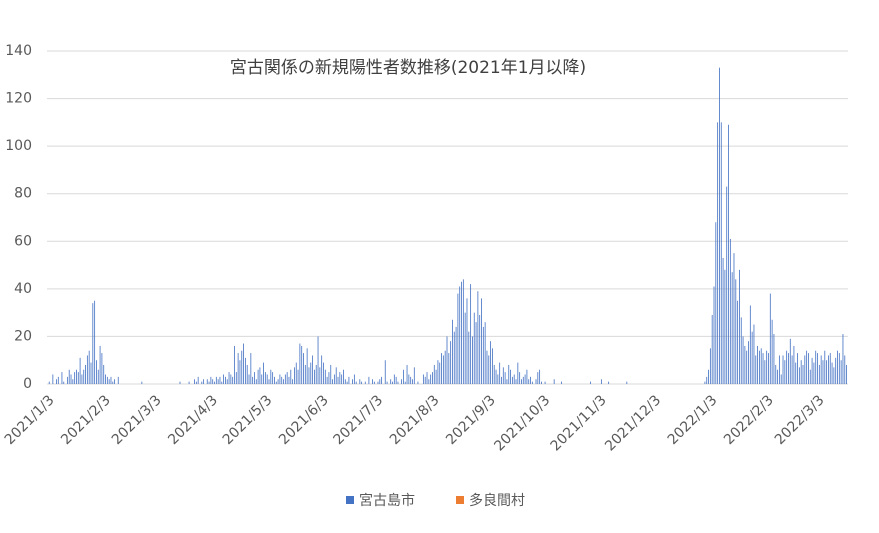 This screenshot has height=533, width=879. What do you see at coordinates (18, 146) in the screenshot?
I see `y-tick-label: 100` at bounding box center [18, 146].